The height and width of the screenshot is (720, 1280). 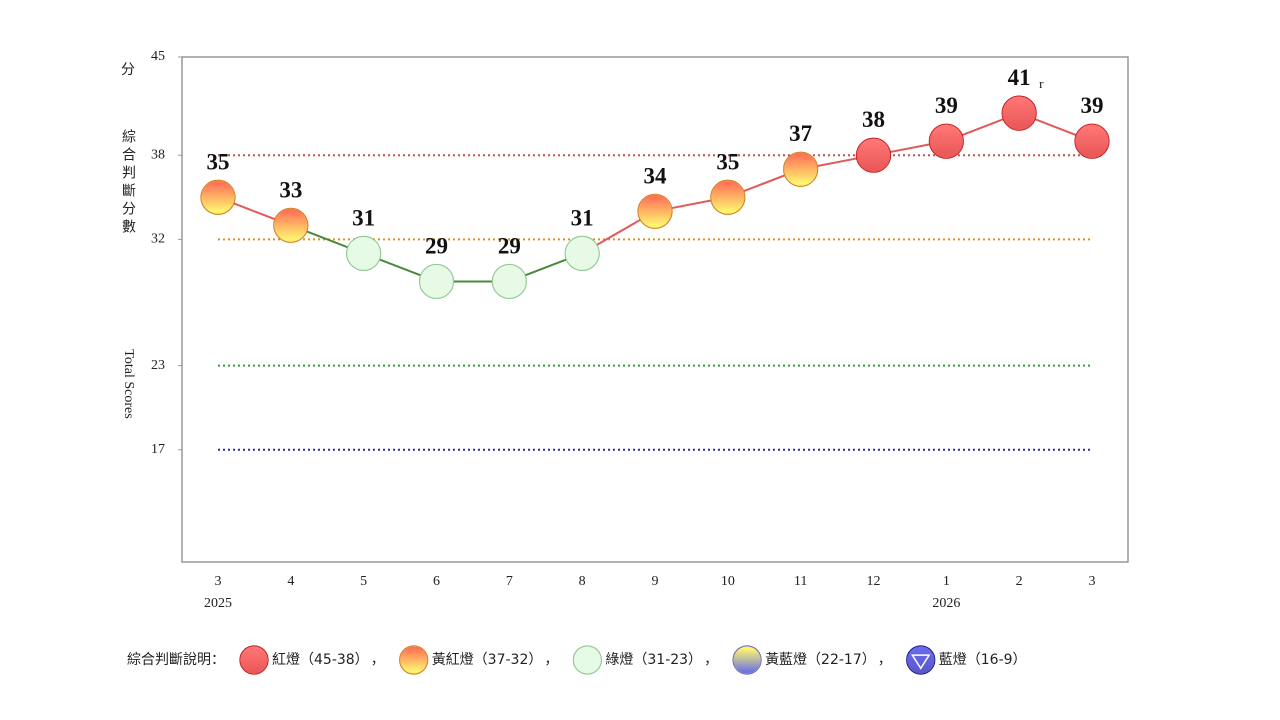 What do you see at coordinates (158, 239) in the screenshot?
I see `y-tick-label: 32` at bounding box center [158, 239].